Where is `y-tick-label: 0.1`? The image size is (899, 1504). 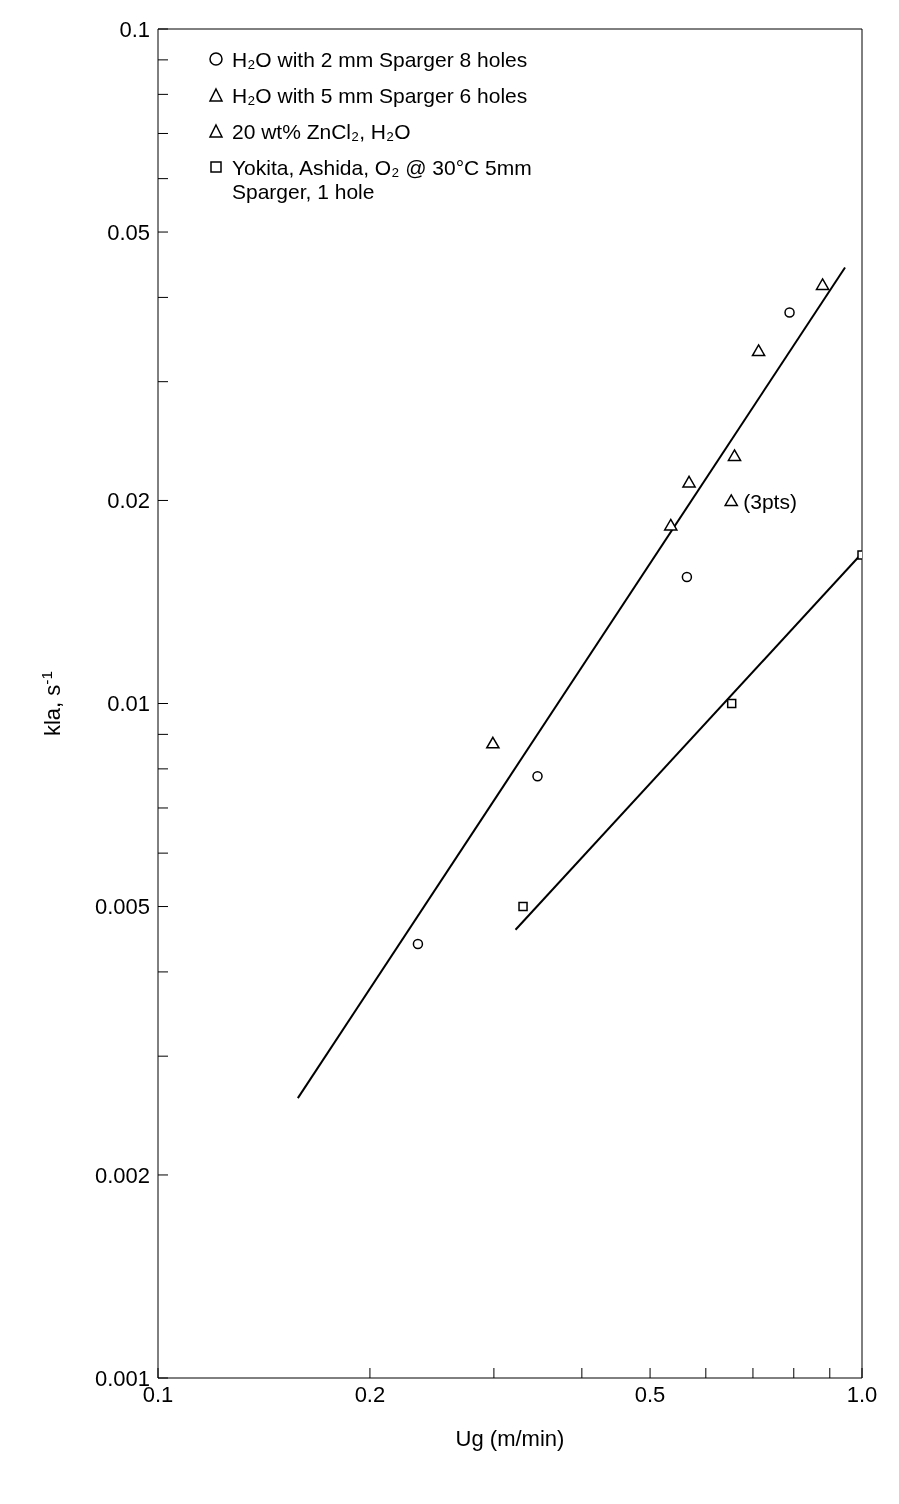 y-tick-label: 0.1 is located at coordinates (134, 29).